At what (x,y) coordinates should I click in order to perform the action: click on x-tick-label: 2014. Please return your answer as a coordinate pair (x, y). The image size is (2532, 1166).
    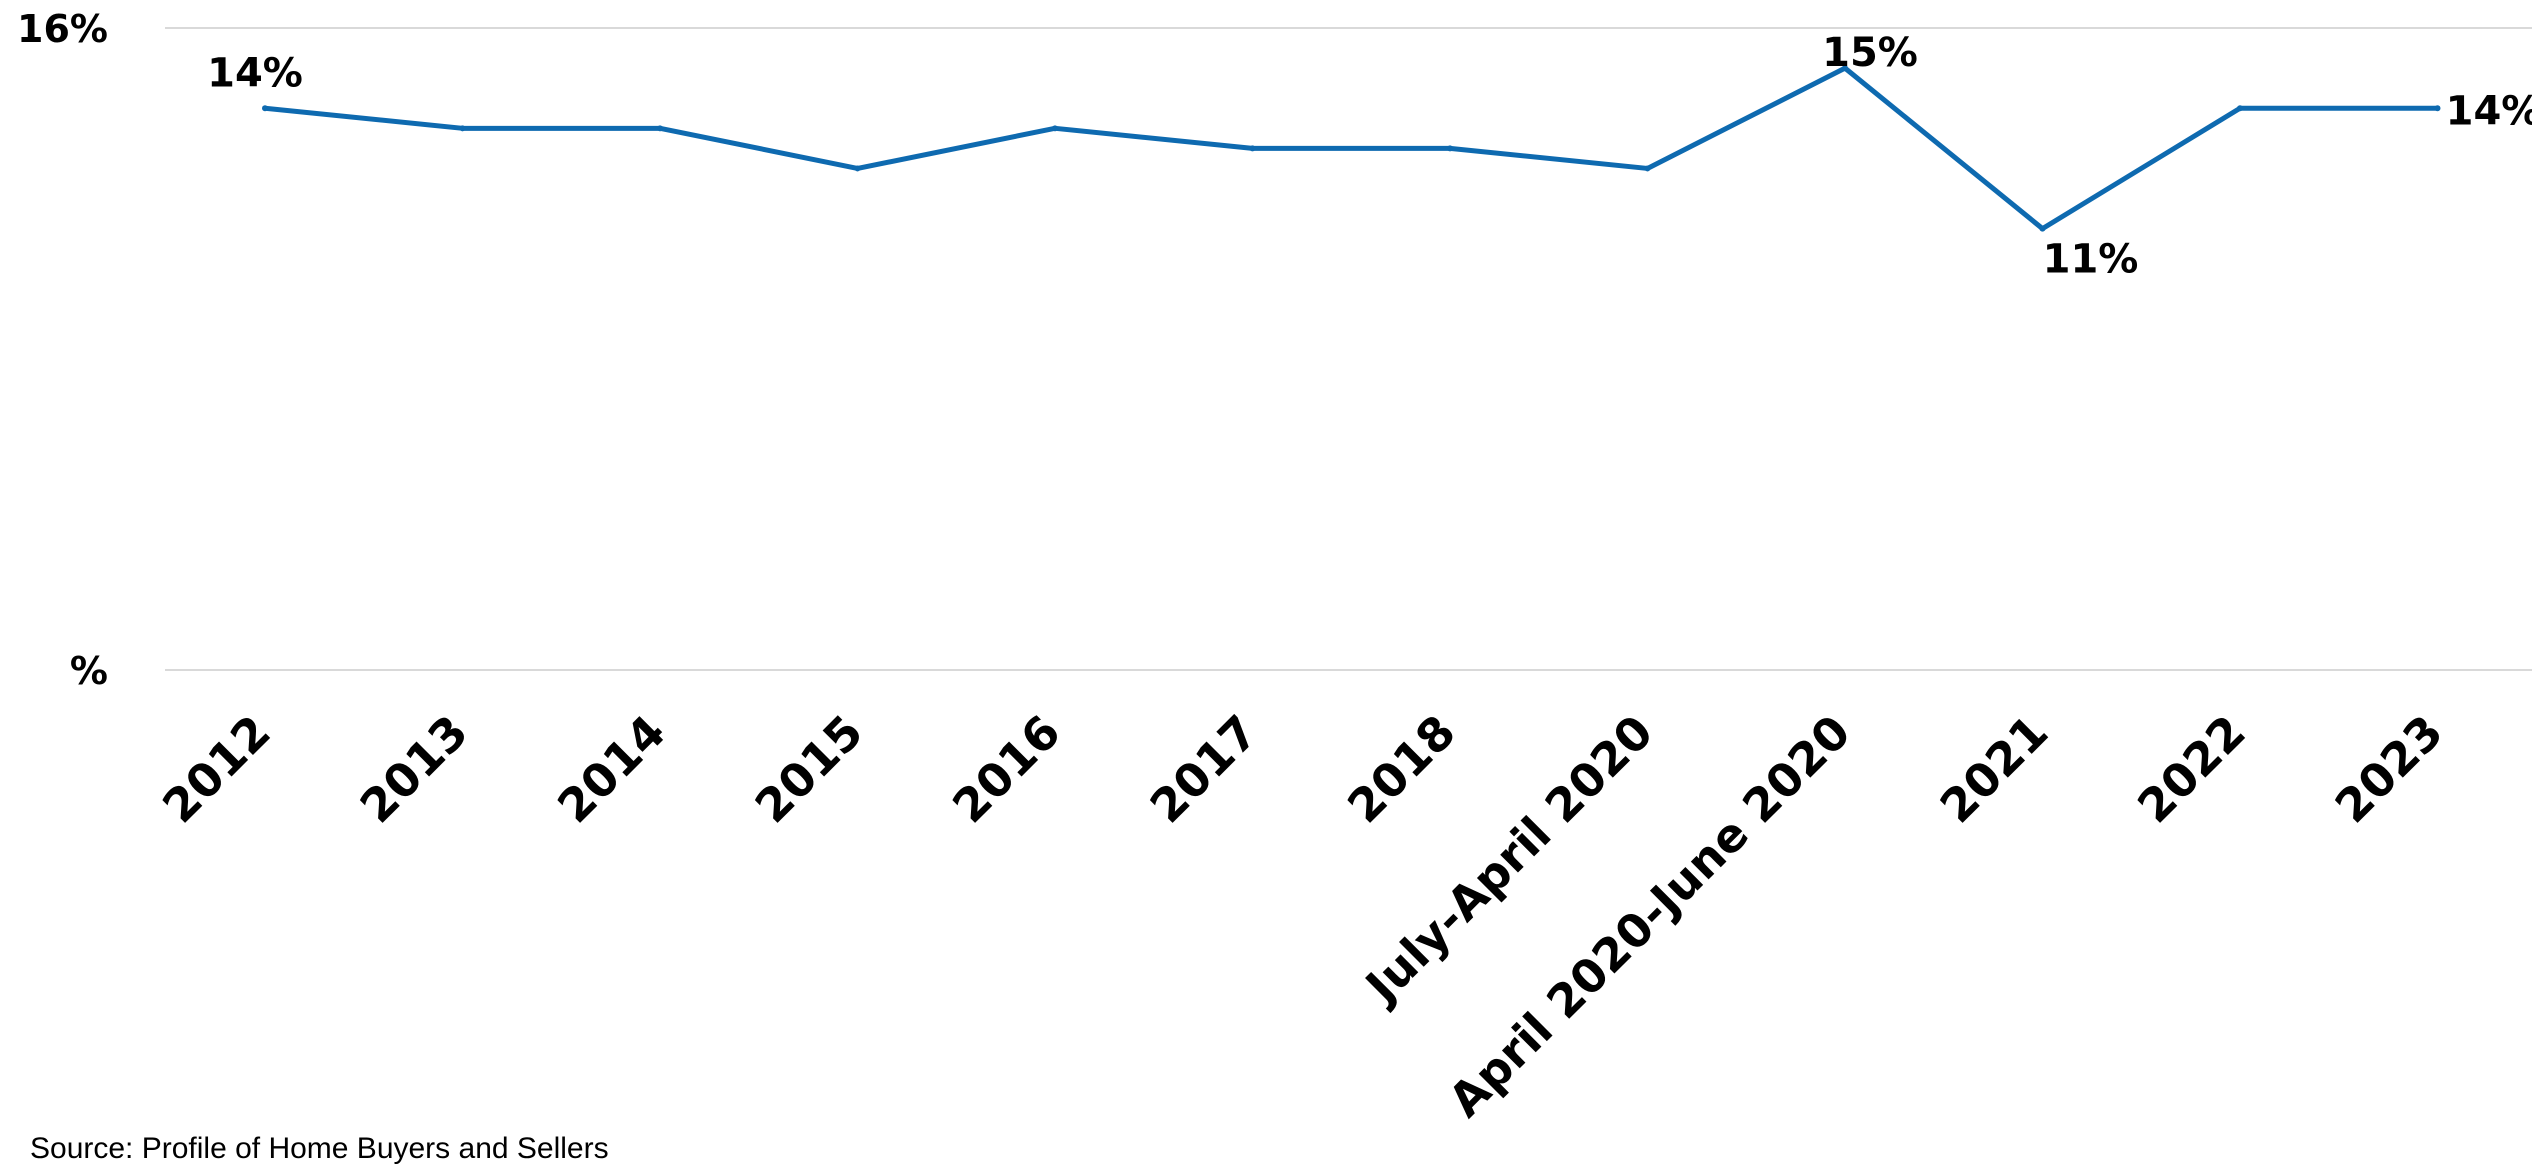
    Looking at the image, I should click on (611, 769).